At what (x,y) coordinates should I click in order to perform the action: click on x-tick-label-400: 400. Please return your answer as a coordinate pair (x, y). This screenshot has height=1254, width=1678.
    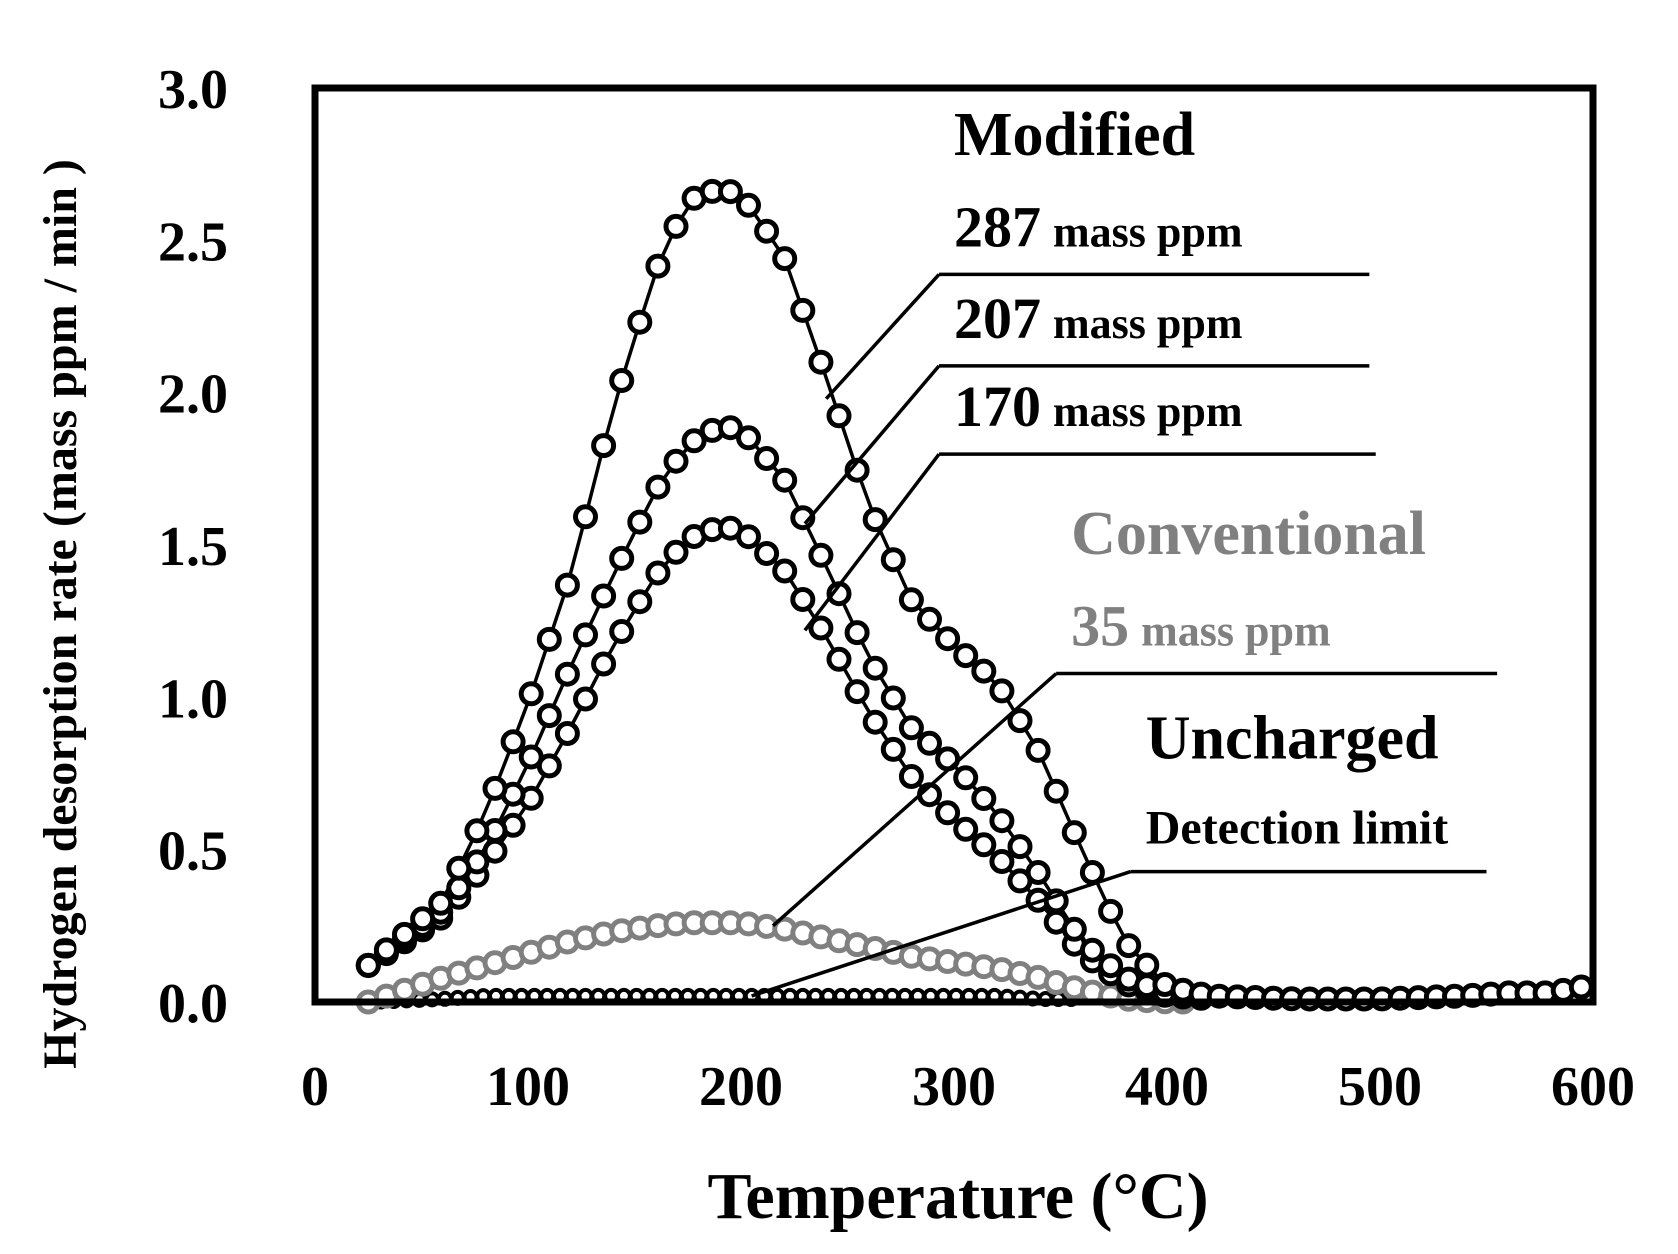
    Looking at the image, I should click on (1167, 1087).